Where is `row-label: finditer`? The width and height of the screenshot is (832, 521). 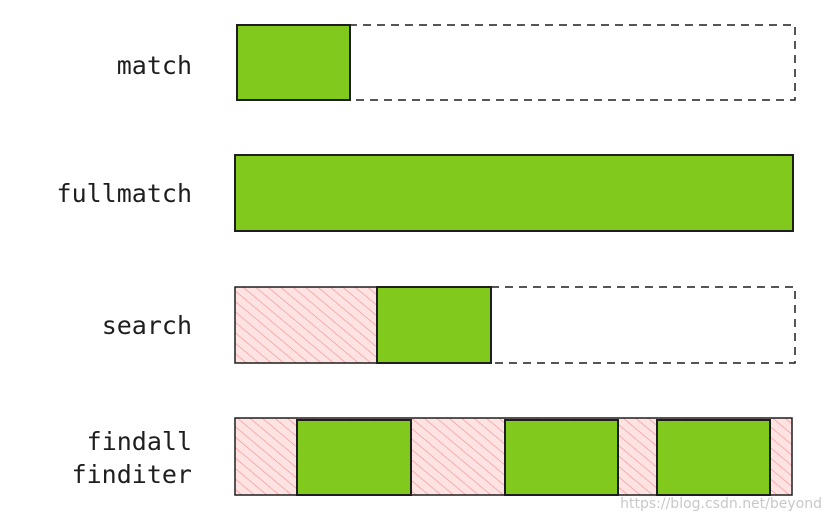 row-label: finditer is located at coordinates (132, 474).